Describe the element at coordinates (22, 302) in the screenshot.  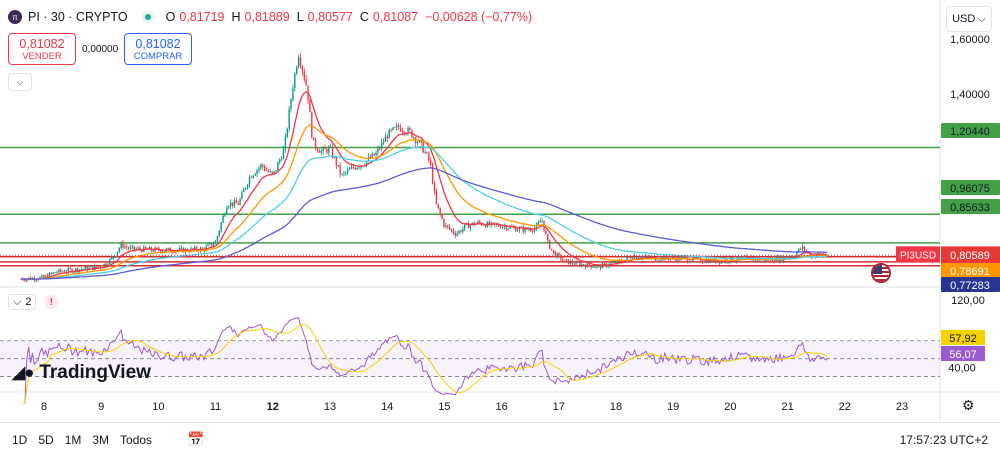
I see `indicator-toggle: ⌵ 2` at that location.